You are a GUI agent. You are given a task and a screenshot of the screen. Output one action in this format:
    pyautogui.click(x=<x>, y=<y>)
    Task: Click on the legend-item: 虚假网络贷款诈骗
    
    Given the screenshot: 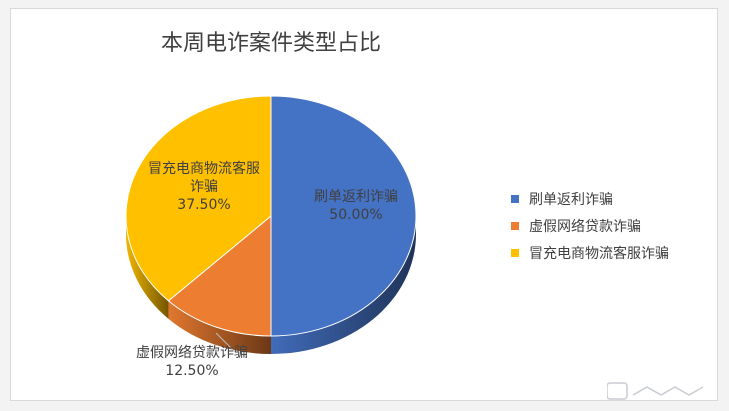 What is the action you would take?
    pyautogui.click(x=590, y=225)
    